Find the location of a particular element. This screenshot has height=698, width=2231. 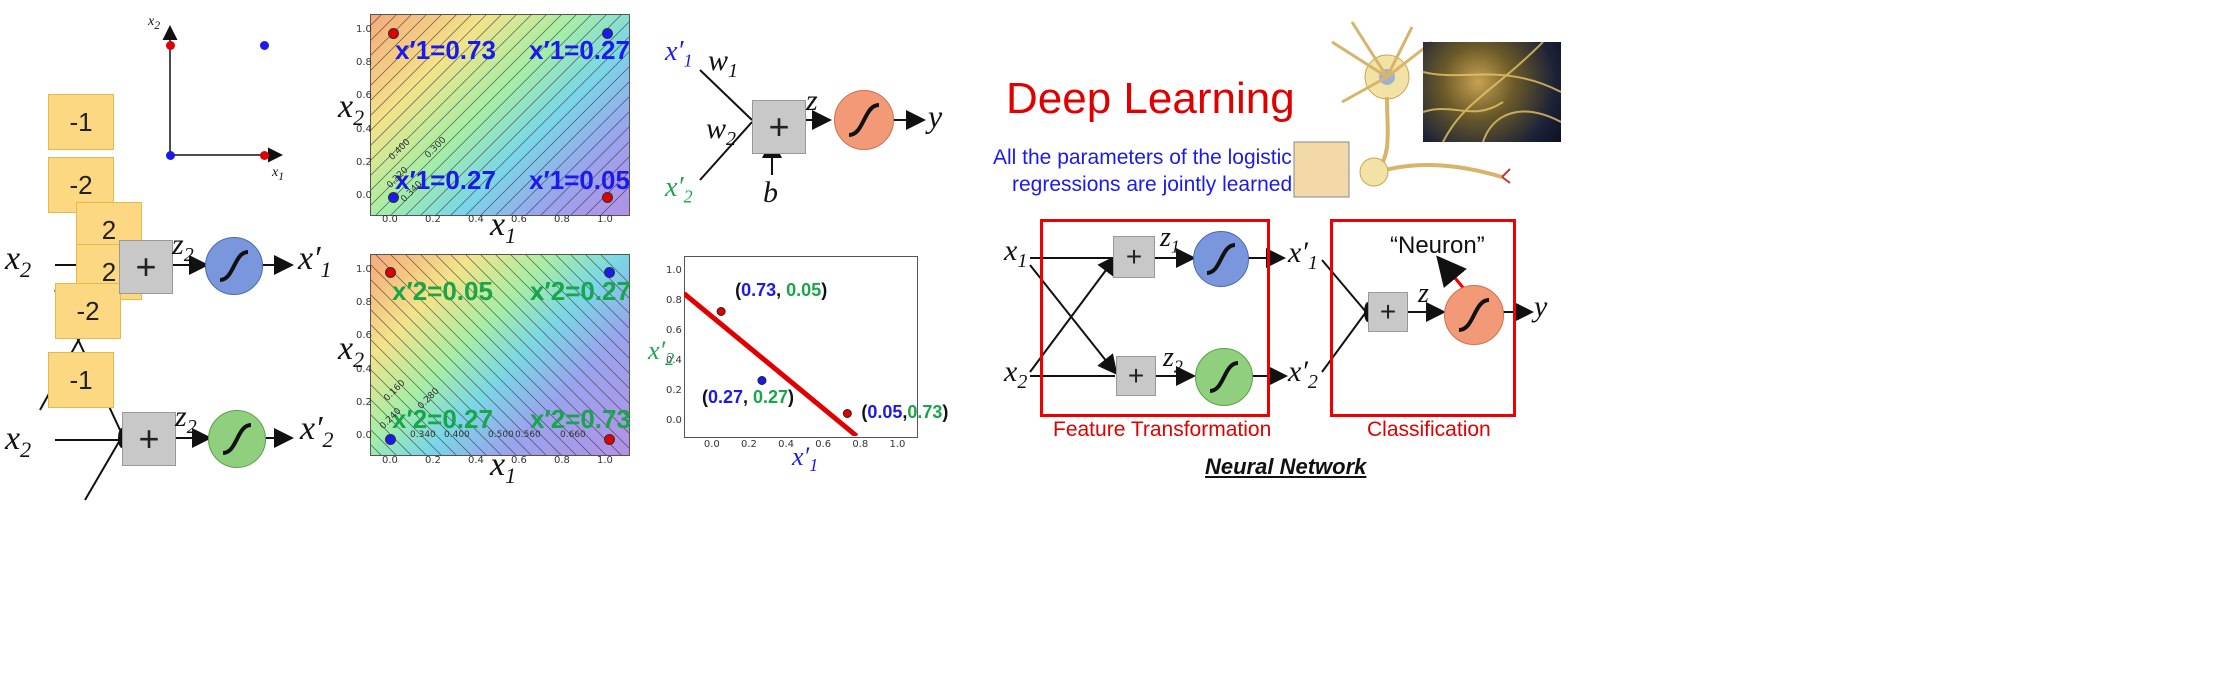

inset-x-label: x1 is located at coordinates (278, 174).